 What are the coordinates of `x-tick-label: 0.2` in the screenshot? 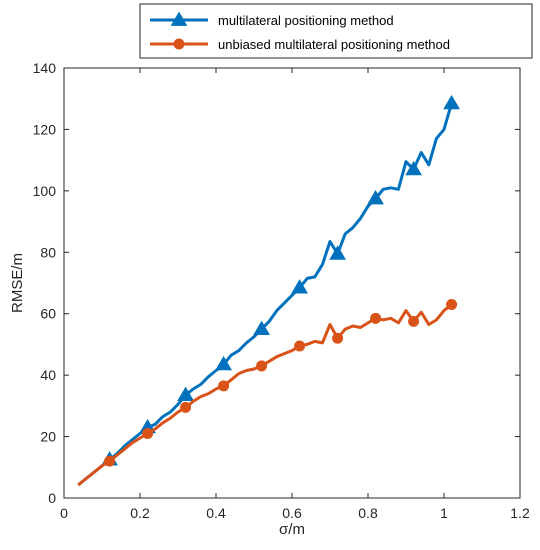 It's located at (140, 513).